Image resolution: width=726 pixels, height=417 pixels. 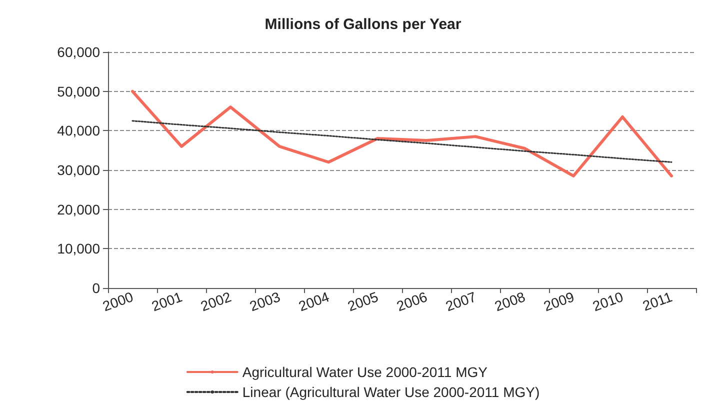 What do you see at coordinates (96, 288) in the screenshot?
I see `y-tick-label: 0` at bounding box center [96, 288].